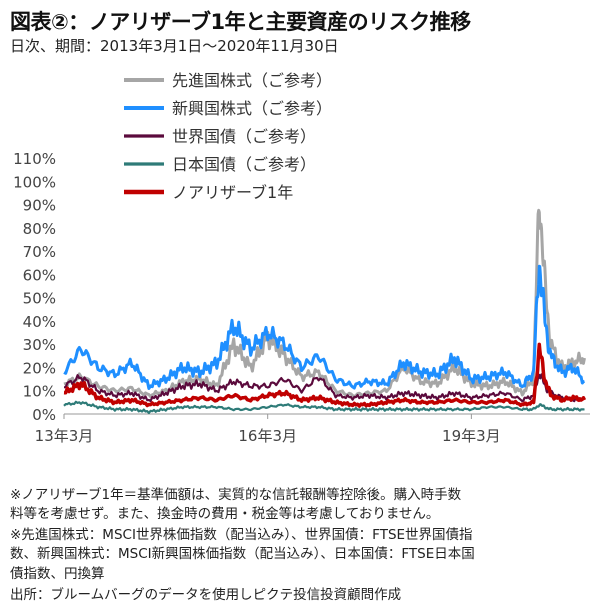 The width and height of the screenshot is (616, 613). I want to click on legend-label: ノアリザーブ1年, so click(232, 192).